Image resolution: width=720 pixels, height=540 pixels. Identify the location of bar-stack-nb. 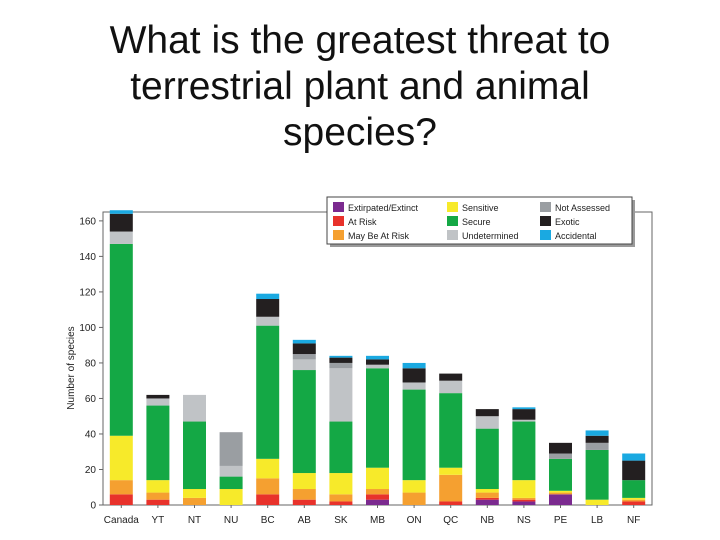
(487, 457).